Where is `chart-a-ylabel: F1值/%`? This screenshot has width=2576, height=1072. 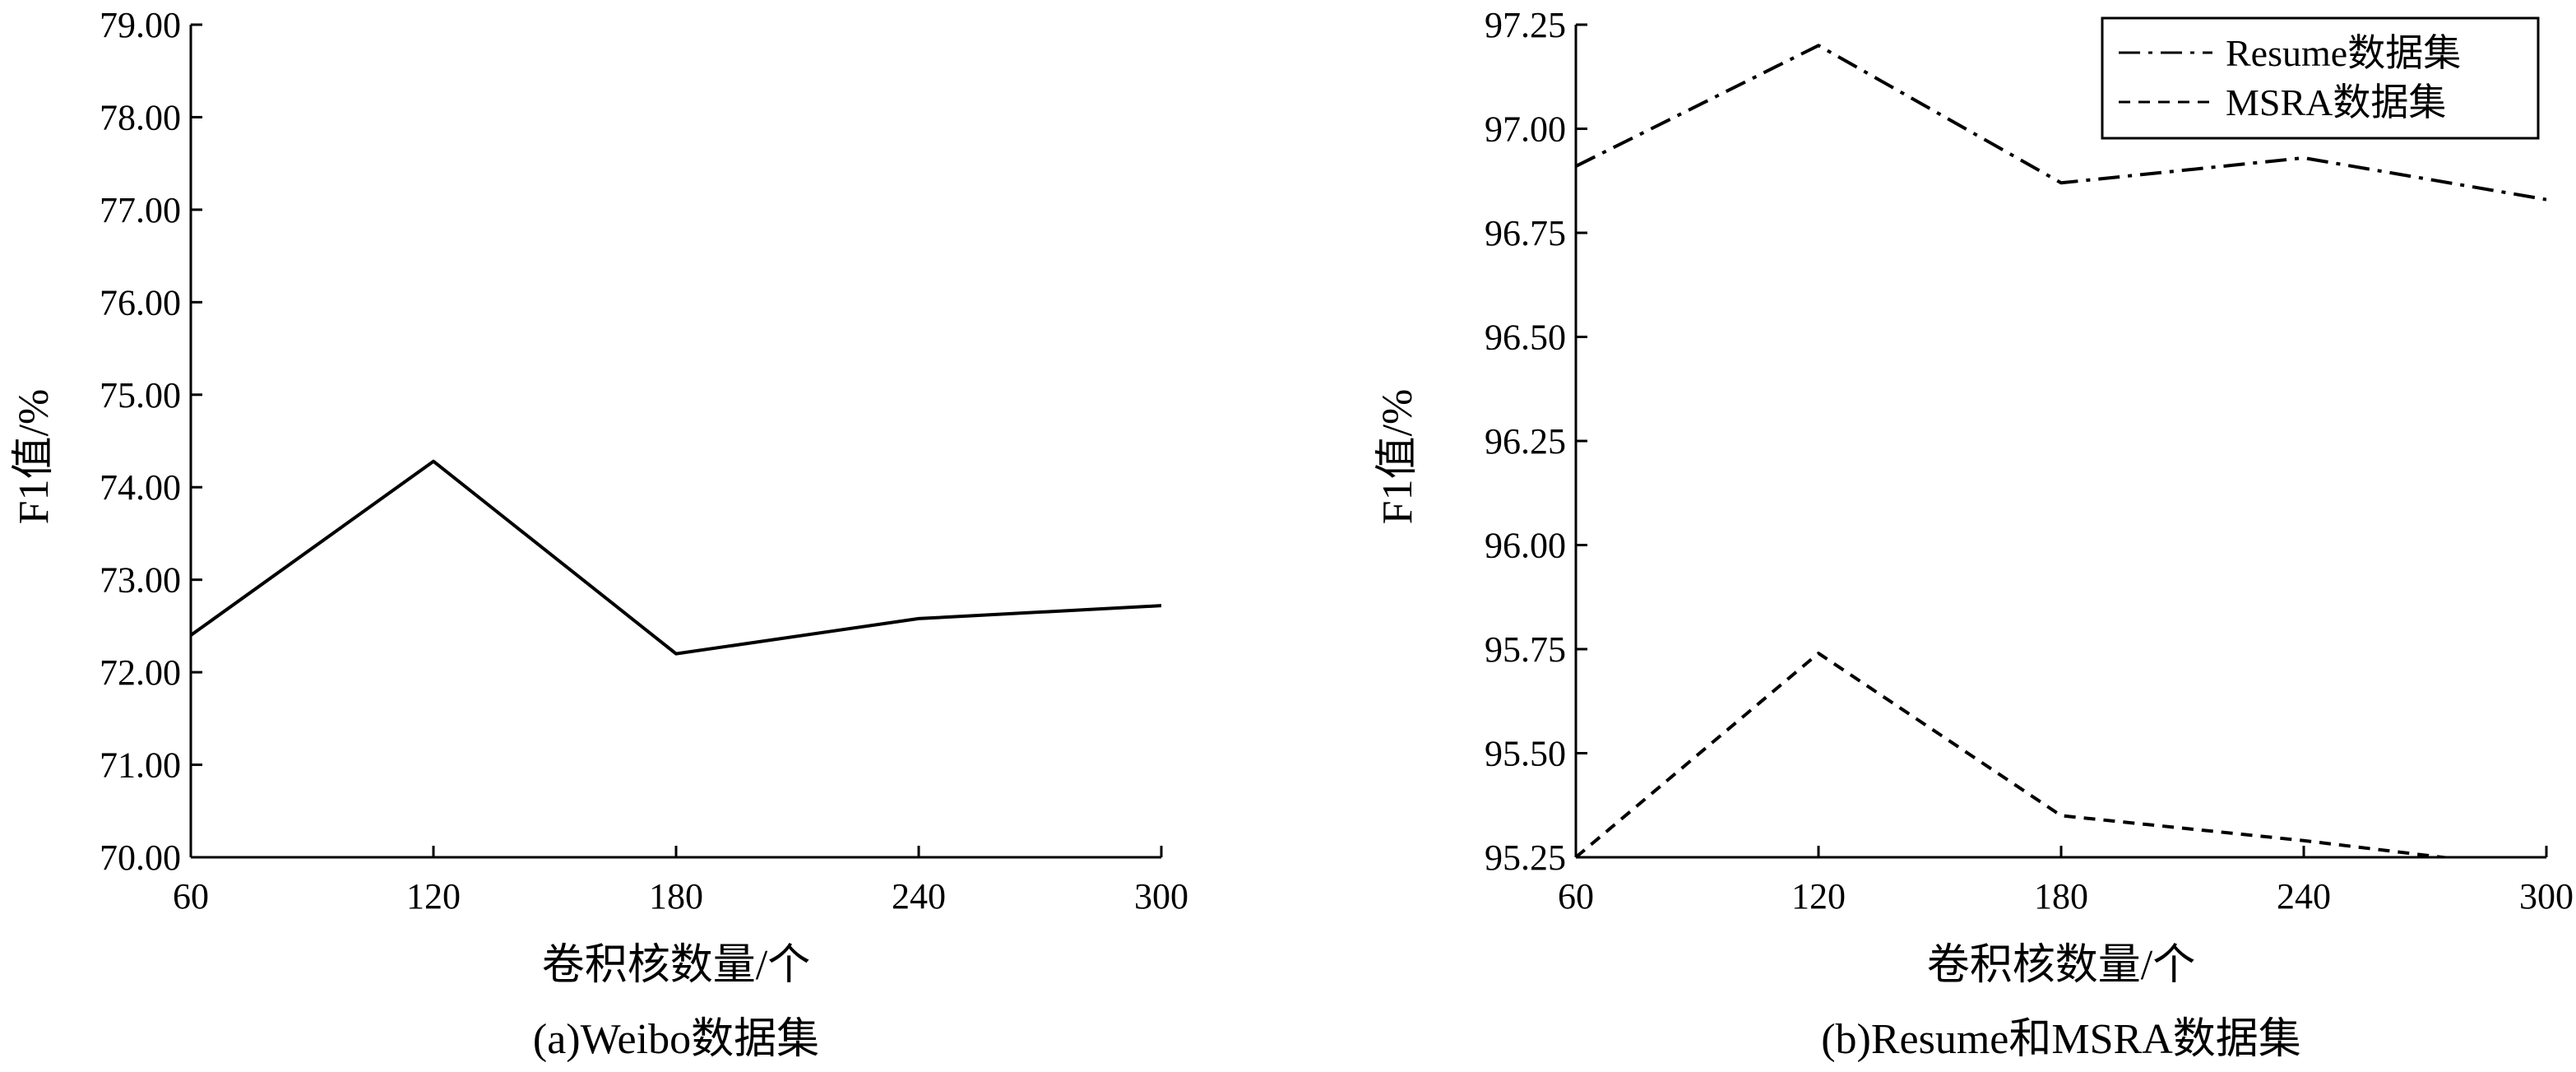 chart-a-ylabel: F1值/% is located at coordinates (35, 457).